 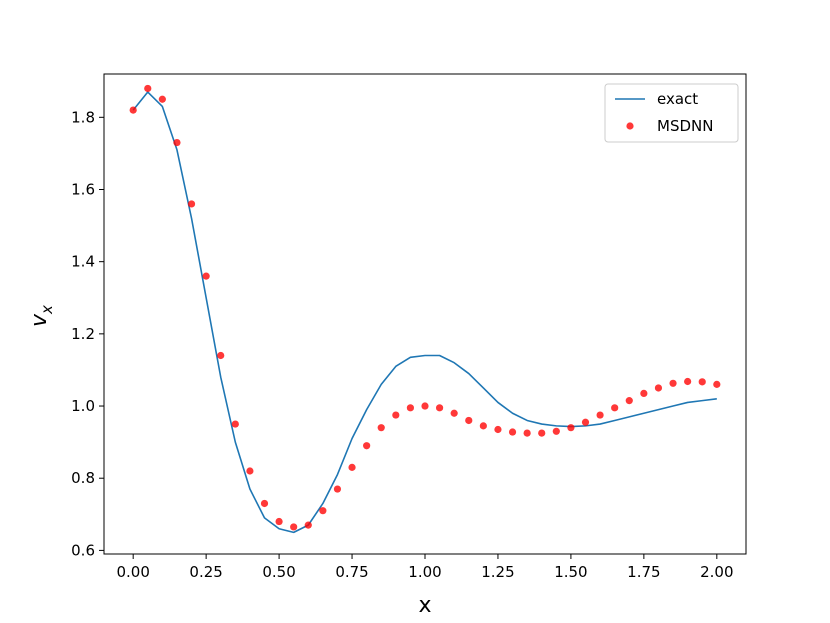 I want to click on x-tick-label: 0.25, so click(x=205, y=572).